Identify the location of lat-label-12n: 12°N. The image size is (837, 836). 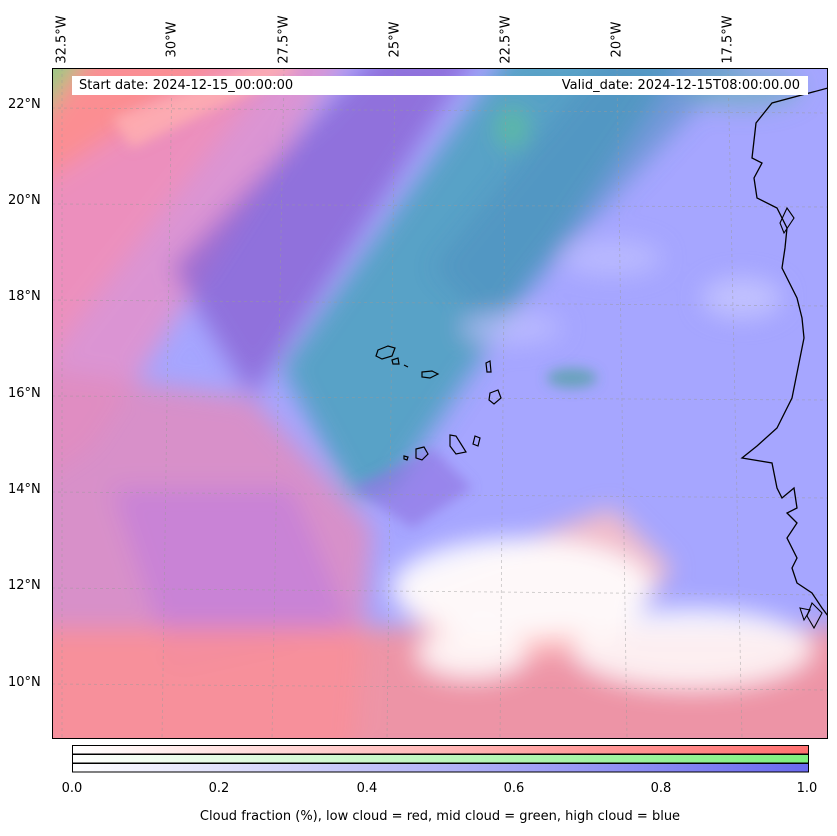
(24, 585).